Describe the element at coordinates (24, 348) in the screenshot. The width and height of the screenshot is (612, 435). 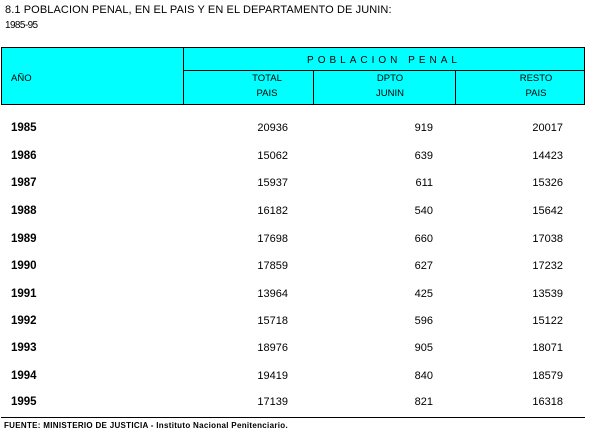
I see `row-year: 1993` at that location.